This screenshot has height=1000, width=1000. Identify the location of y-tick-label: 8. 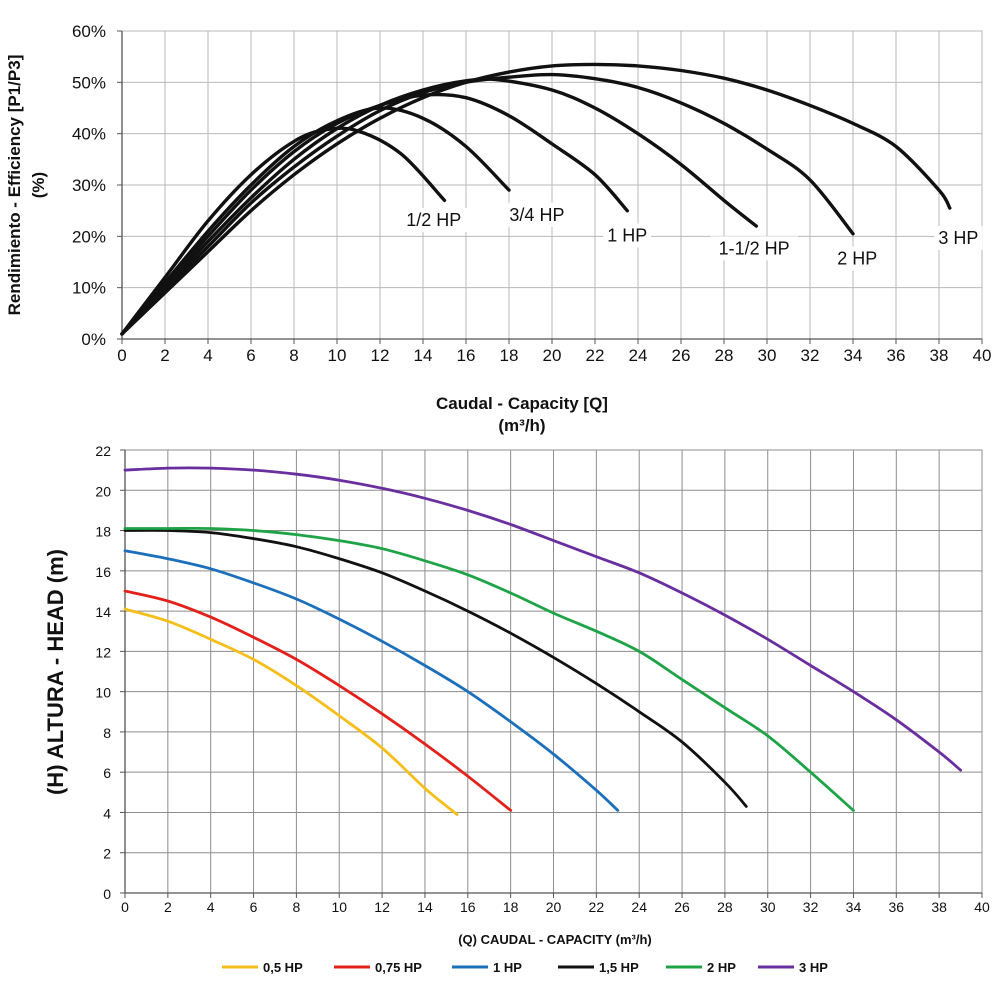
(107, 733).